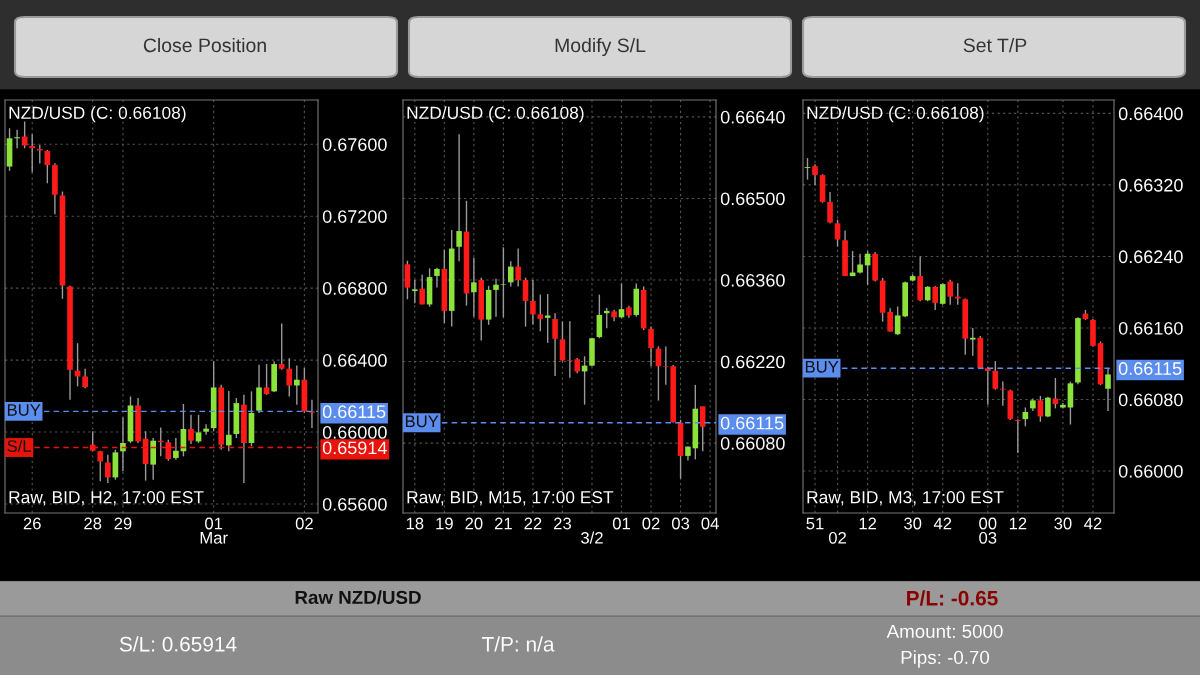  I want to click on y-tick-label: 0.66240, so click(1150, 257).